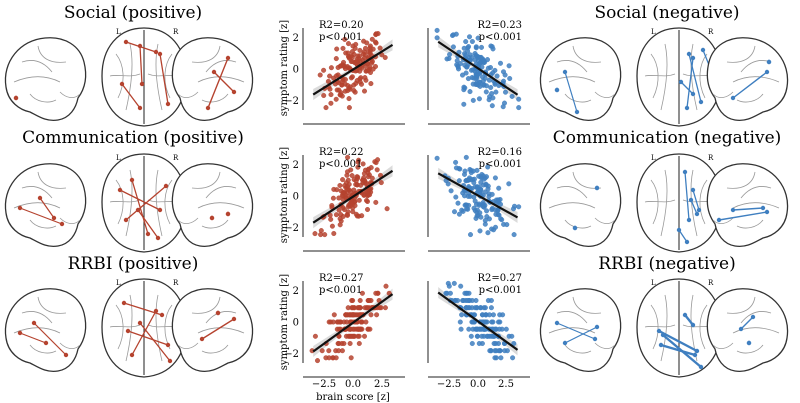 This screenshot has height=403, width=800. What do you see at coordinates (133, 138) in the screenshot?
I see `communication-positive-title: Communication (positive)` at bounding box center [133, 138].